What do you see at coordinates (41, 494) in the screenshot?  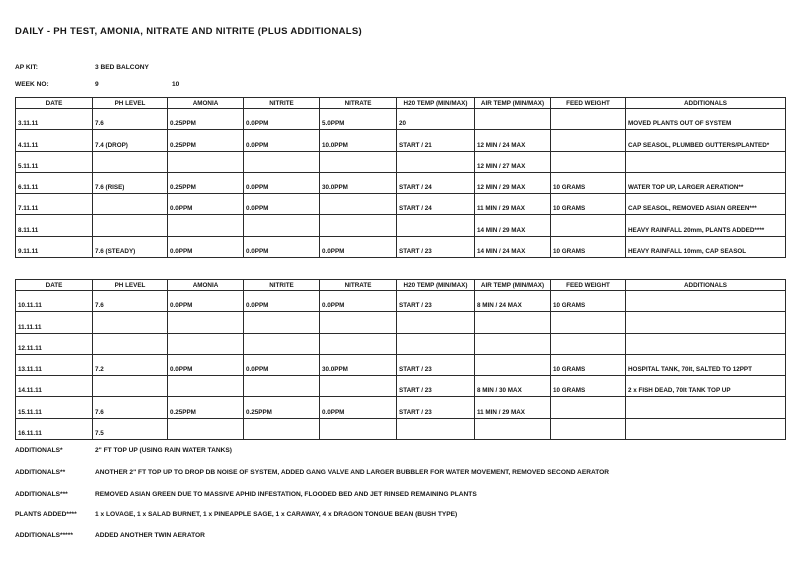 I see `footnote-label: ADDITIONALS***` at bounding box center [41, 494].